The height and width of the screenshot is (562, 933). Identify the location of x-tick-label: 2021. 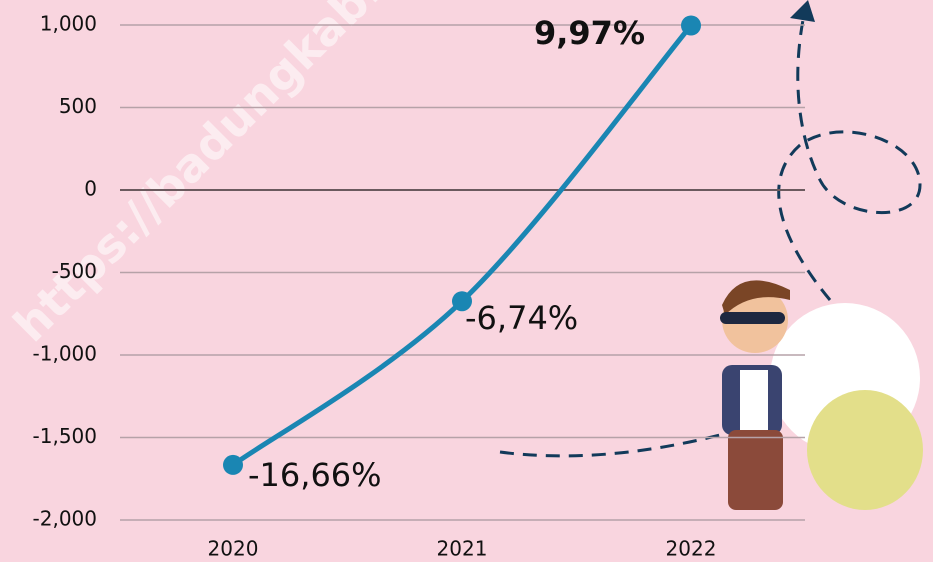
(462, 549).